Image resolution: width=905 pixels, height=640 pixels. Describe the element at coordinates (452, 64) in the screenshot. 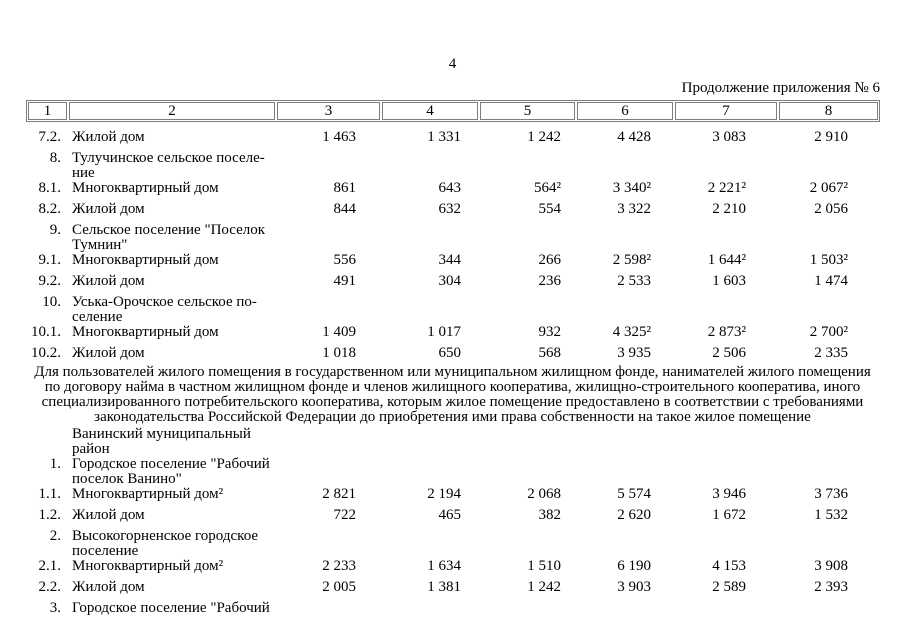

I see `page-number: 4` at that location.